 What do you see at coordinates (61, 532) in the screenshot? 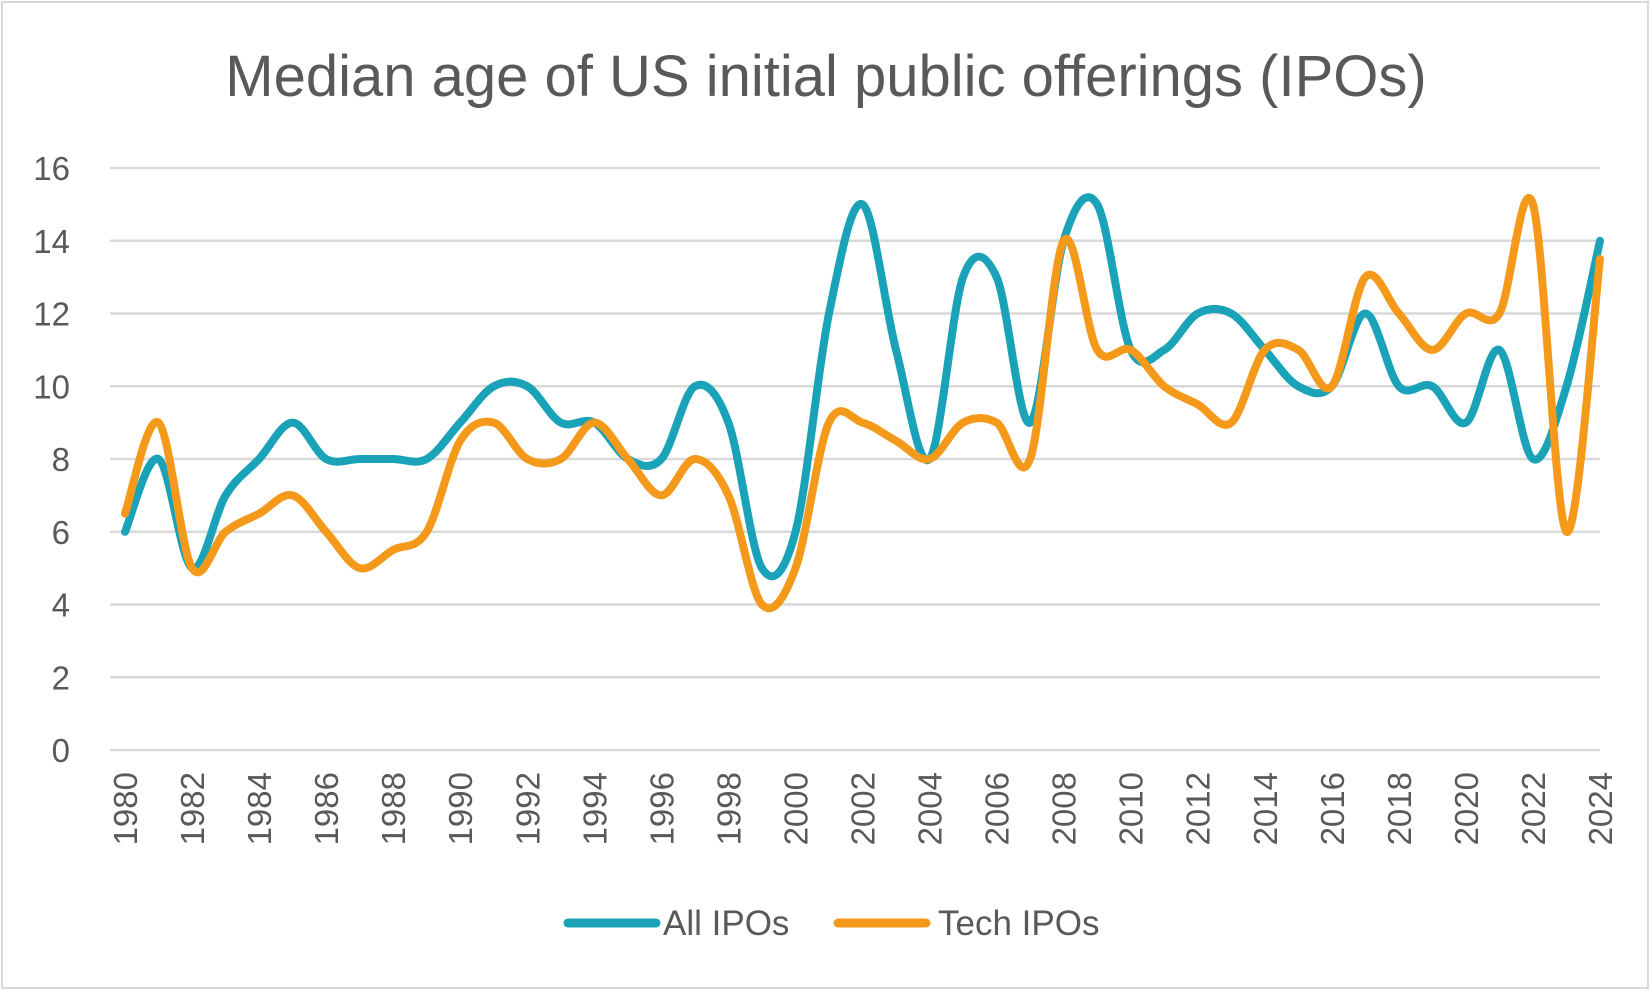
I see `y-tick-label: 6` at bounding box center [61, 532].